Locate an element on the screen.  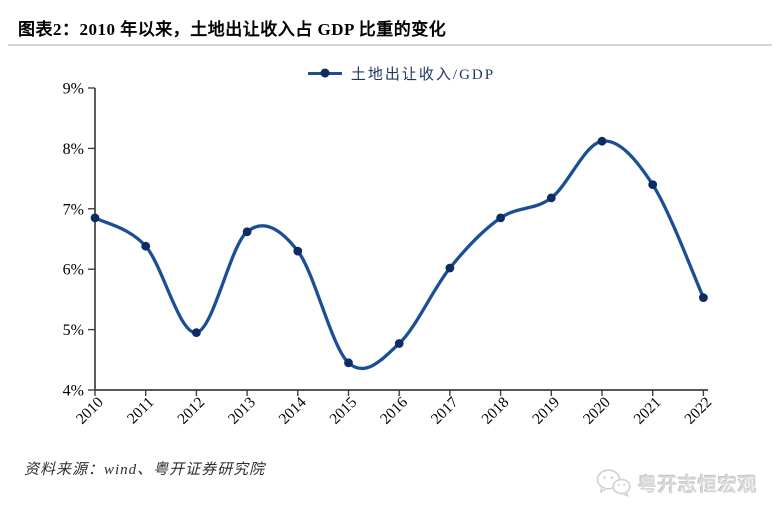
x-axis-label: 2013 is located at coordinates (242, 411).